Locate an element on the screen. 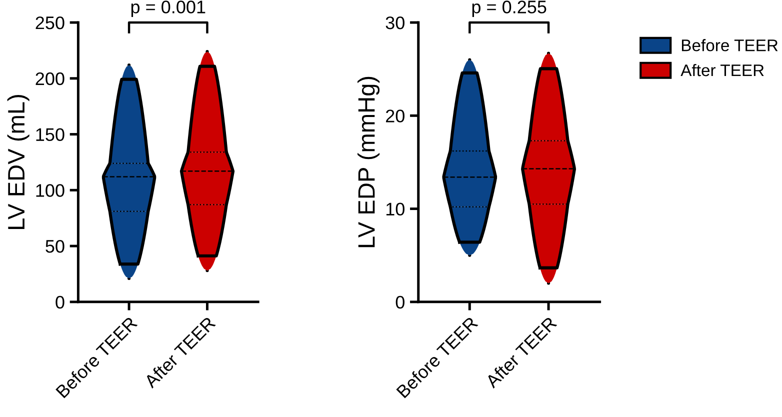 The height and width of the screenshot is (417, 782). legend-label: After TEER is located at coordinates (722, 70).